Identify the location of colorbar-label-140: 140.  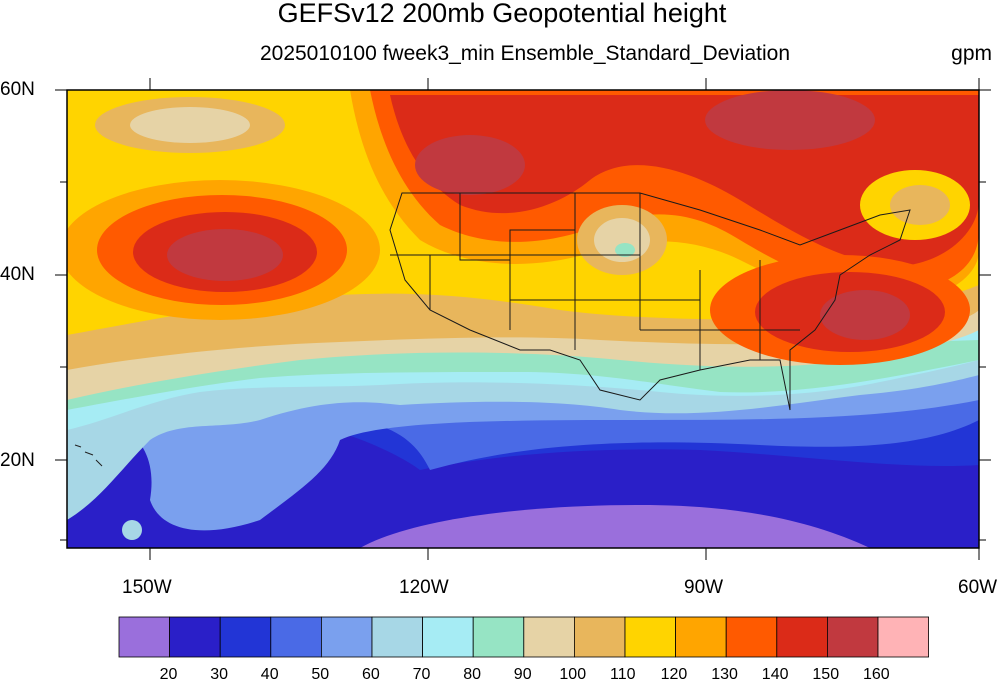
(775, 674).